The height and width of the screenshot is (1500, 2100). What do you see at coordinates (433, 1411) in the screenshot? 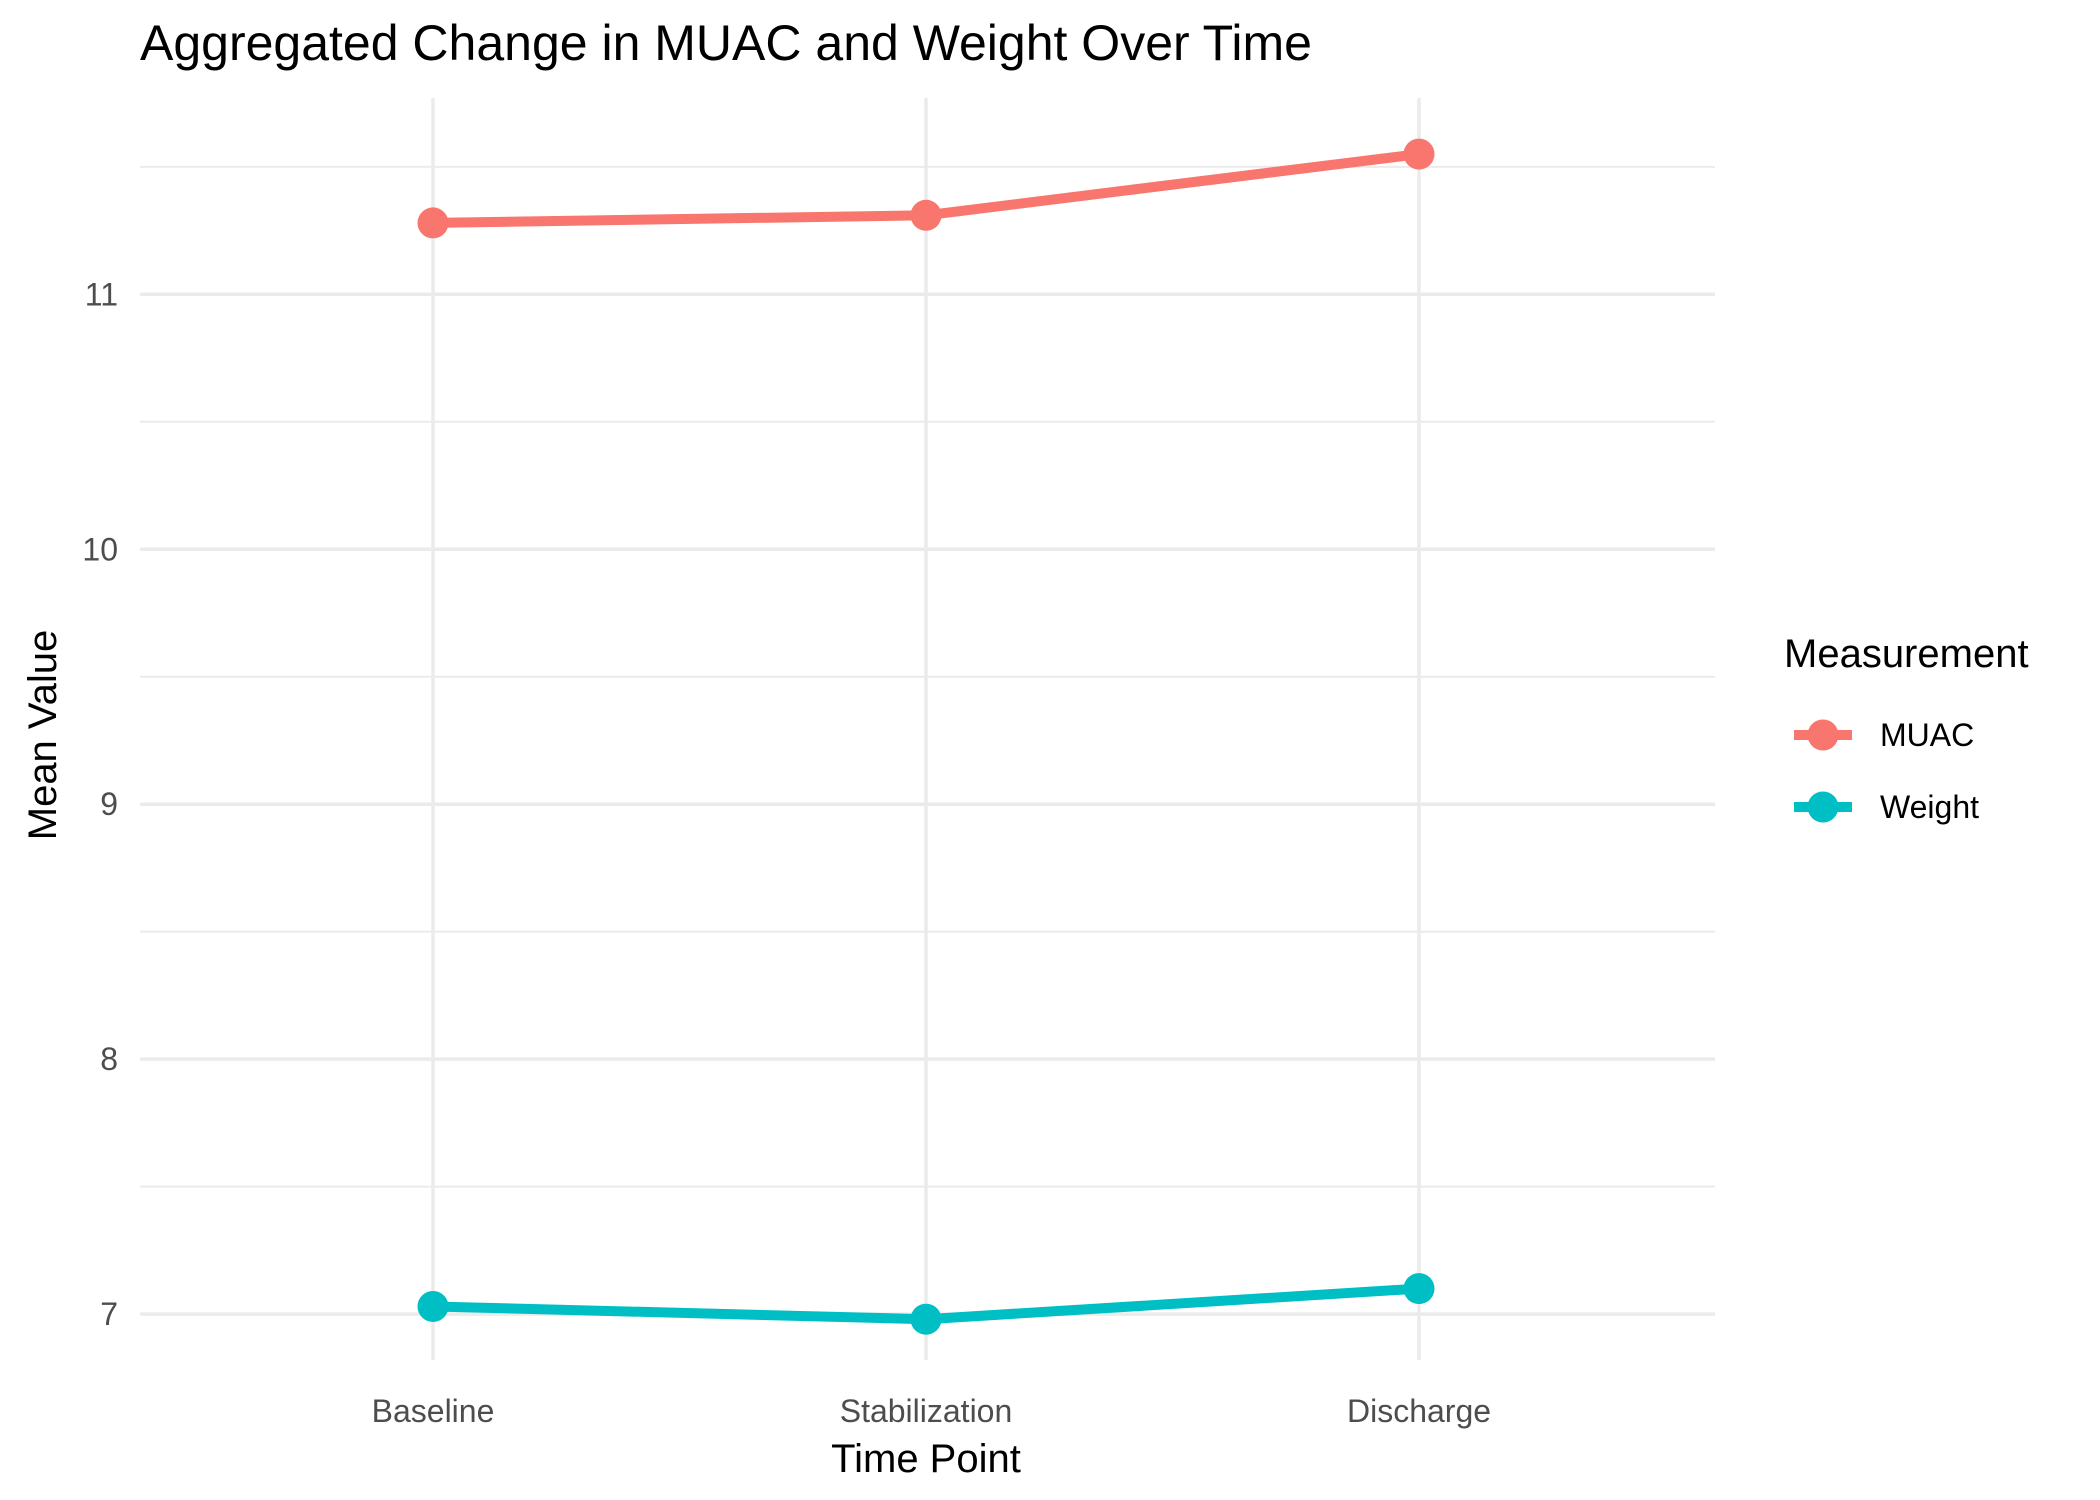
I see `x-tick-label: Baseline` at bounding box center [433, 1411].